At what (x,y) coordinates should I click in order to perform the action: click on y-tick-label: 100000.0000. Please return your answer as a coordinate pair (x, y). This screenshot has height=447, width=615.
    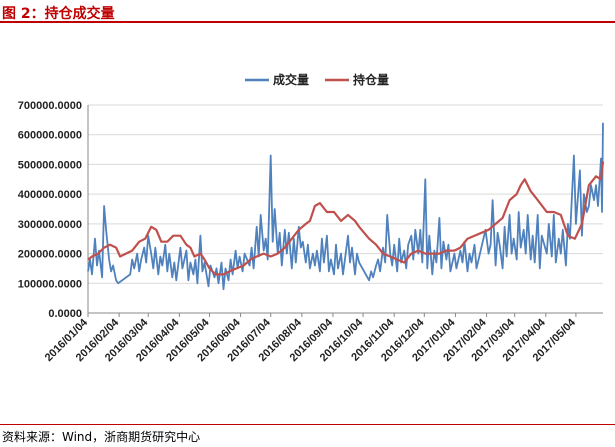
    Looking at the image, I should click on (50, 284).